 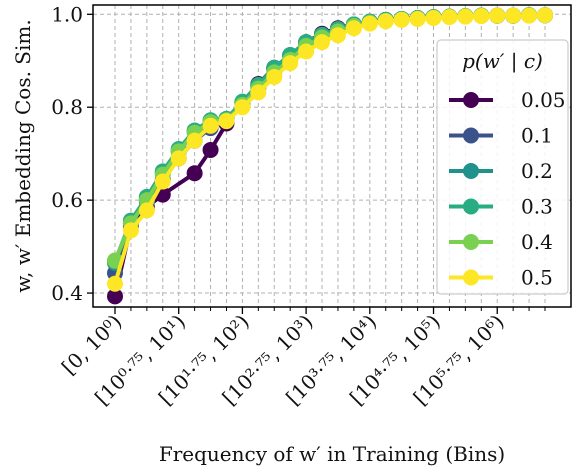 What do you see at coordinates (67, 293) in the screenshot?
I see `y-tick-label: 0.4` at bounding box center [67, 293].